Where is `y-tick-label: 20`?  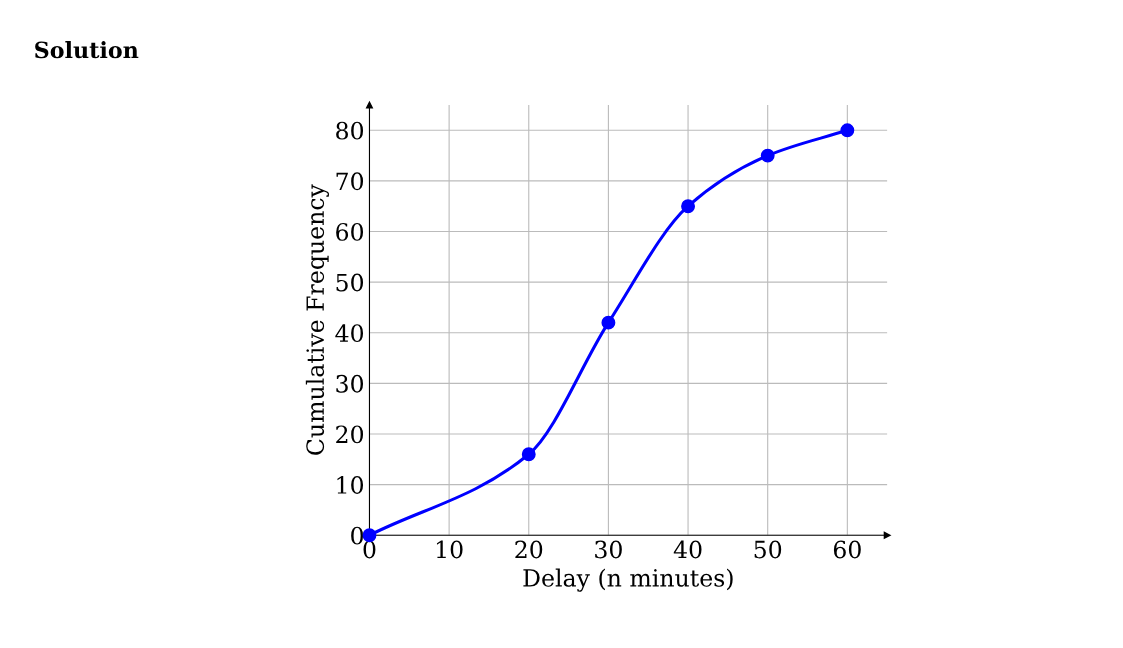
y-tick-label: 20 is located at coordinates (350, 434).